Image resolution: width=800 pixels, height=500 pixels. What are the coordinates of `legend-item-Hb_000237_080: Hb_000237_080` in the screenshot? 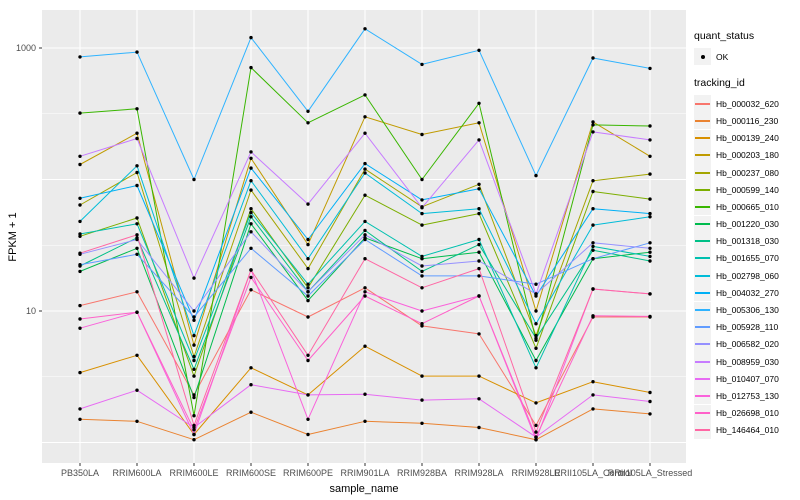 It's located at (746, 173).